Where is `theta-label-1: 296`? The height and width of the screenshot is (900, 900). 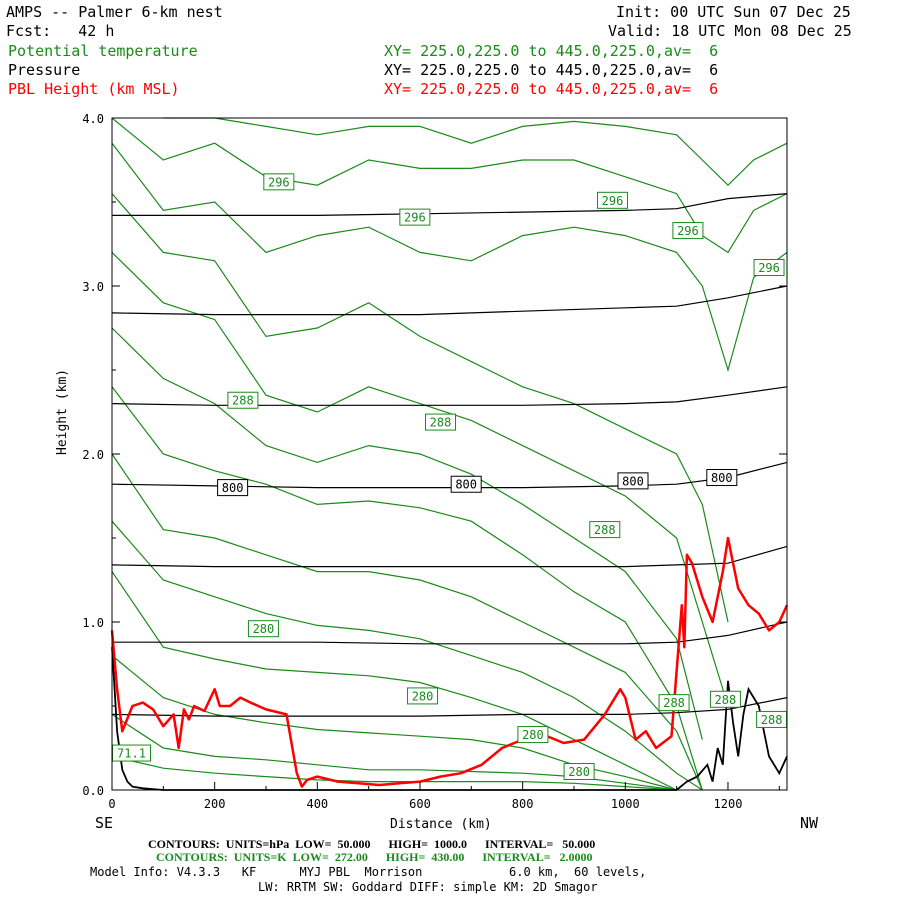 theta-label-1: 296 is located at coordinates (415, 217).